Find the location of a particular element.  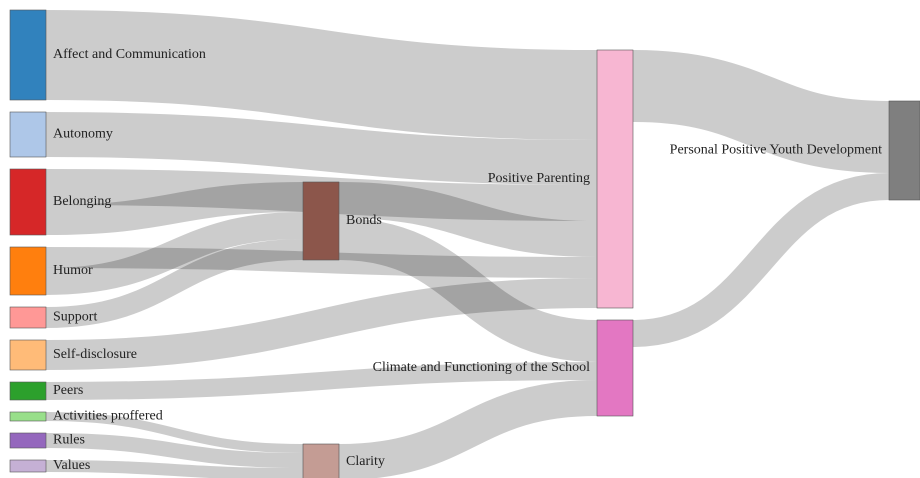

node-label: Affect and Communication is located at coordinates (129, 54).